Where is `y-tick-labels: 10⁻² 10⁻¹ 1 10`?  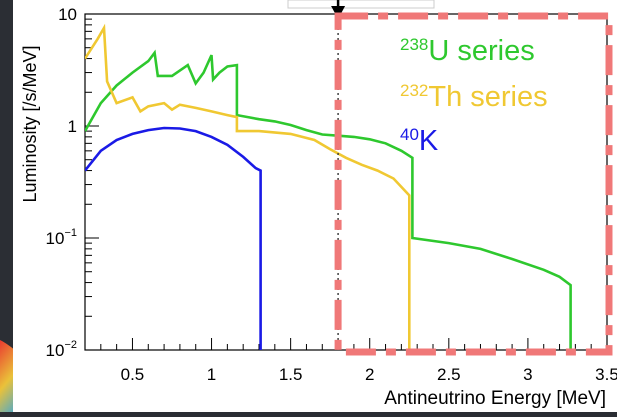 y-tick-labels: 10⁻² 10⁻¹ 1 10 is located at coordinates (61, 182).